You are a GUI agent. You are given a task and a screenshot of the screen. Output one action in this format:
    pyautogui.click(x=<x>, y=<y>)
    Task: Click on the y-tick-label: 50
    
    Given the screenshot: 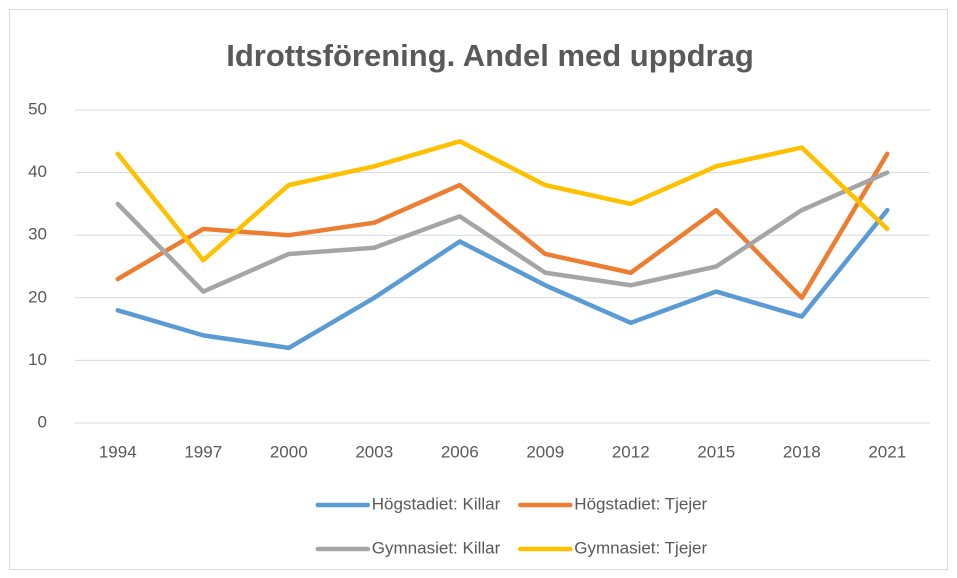 What is the action you would take?
    pyautogui.click(x=37, y=108)
    